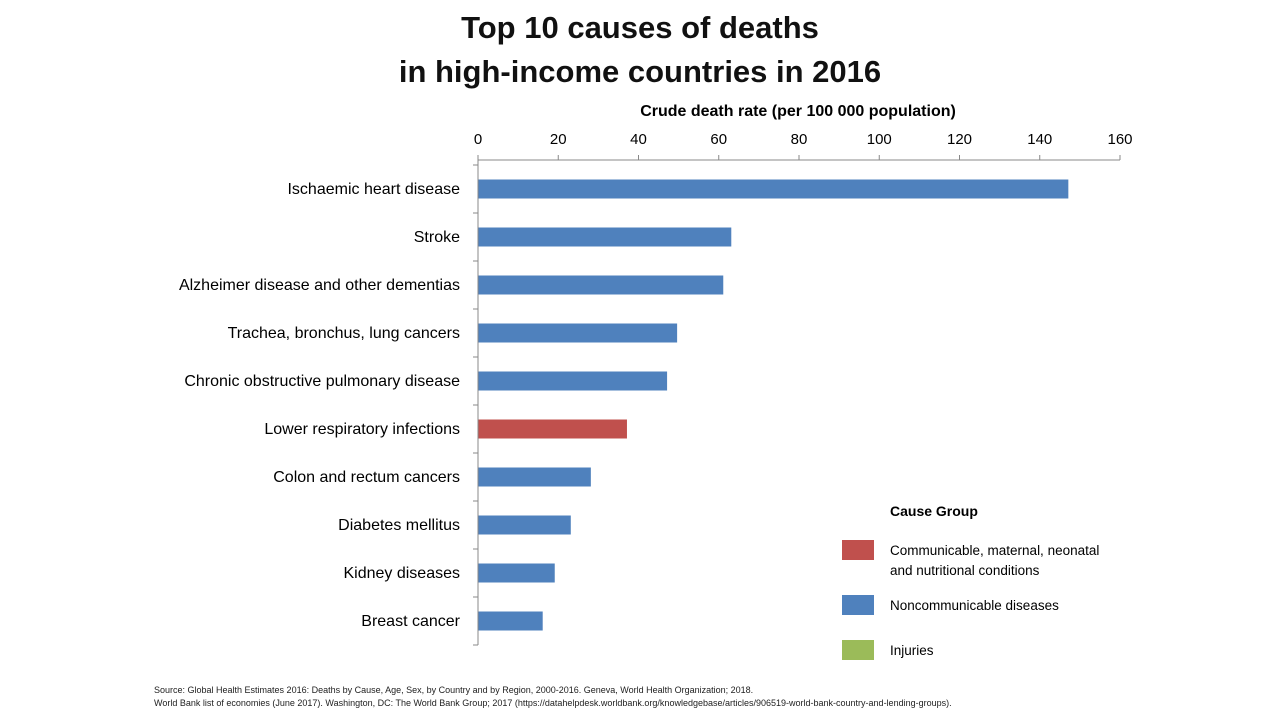 Image resolution: width=1280 pixels, height=720 pixels. What do you see at coordinates (319, 285) in the screenshot?
I see `category-label: Alzheimer disease and other dementias` at bounding box center [319, 285].